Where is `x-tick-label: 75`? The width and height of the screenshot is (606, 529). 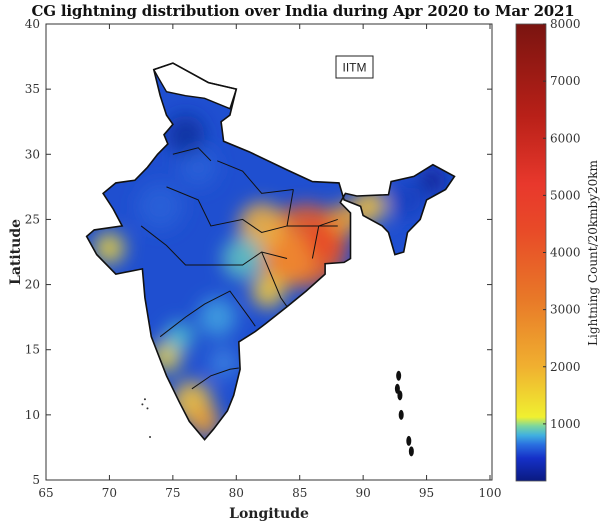
x-tick-label: 75 is located at coordinates (172, 493).